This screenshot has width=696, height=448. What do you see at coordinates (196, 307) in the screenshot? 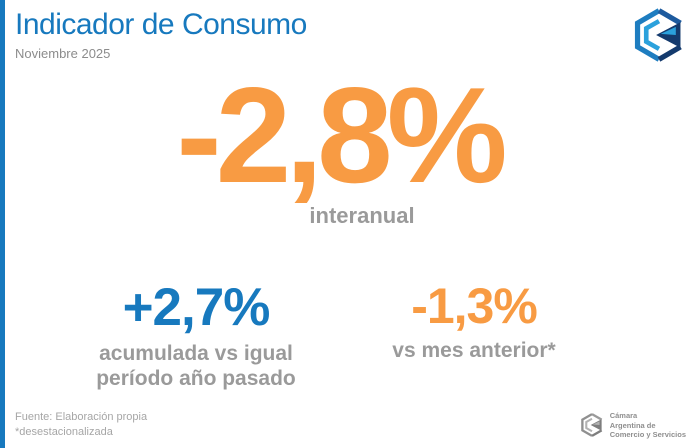
I see `accumulated-metric-value: +2,7%` at bounding box center [196, 307].